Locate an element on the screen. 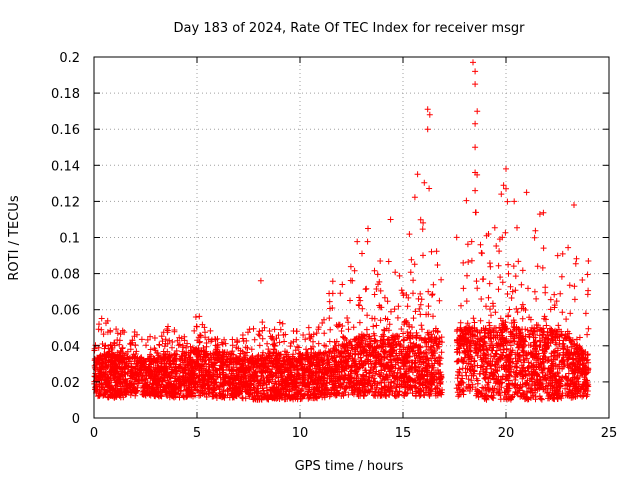 Image resolution: width=640 pixels, height=480 pixels. x-tick-label: 5 is located at coordinates (197, 433).